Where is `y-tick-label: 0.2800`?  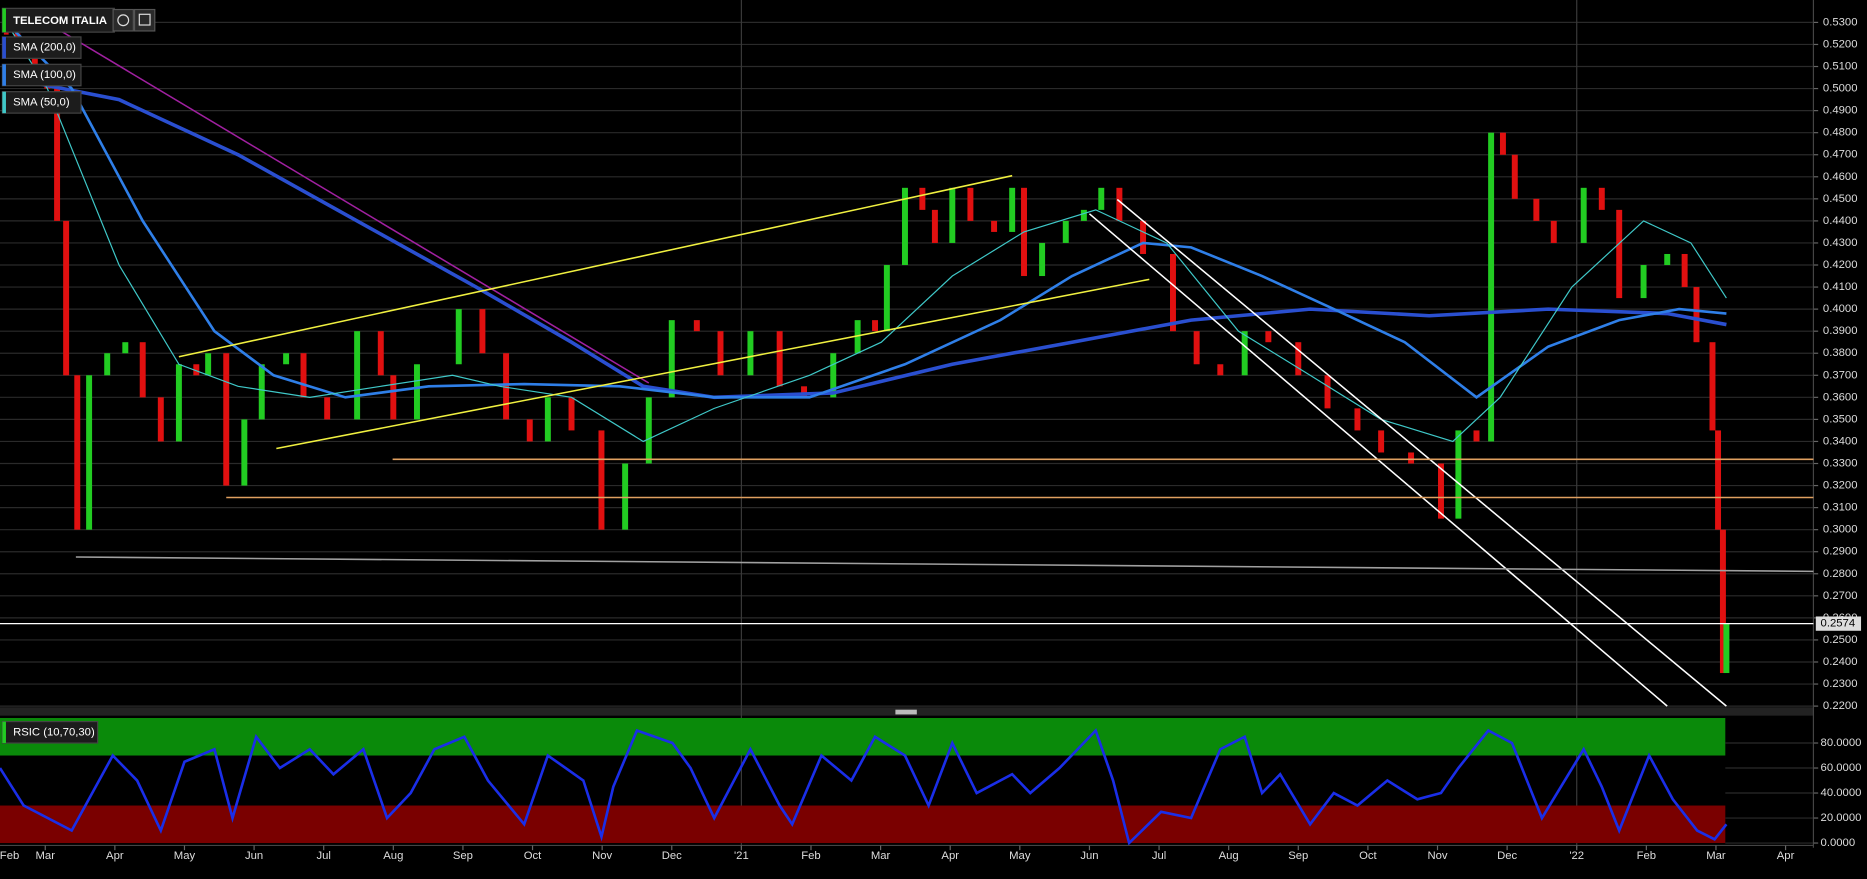
y-tick-label: 0.2800 is located at coordinates (1840, 574).